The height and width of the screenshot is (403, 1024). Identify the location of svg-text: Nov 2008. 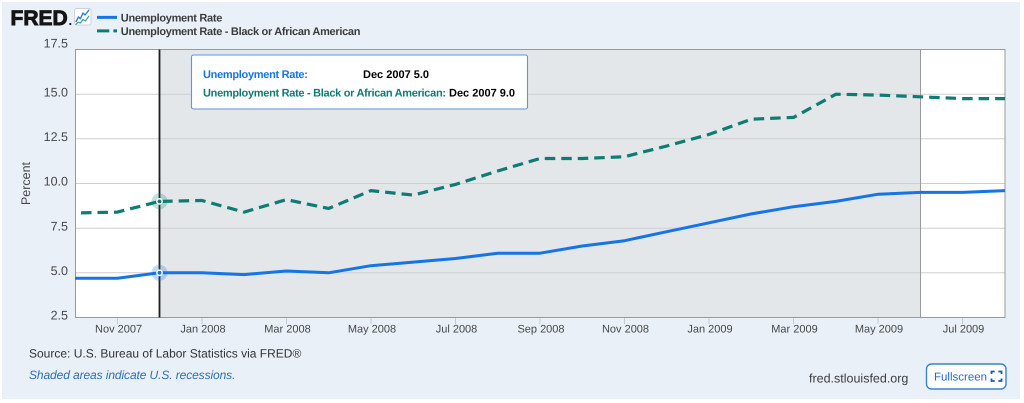
(625, 330).